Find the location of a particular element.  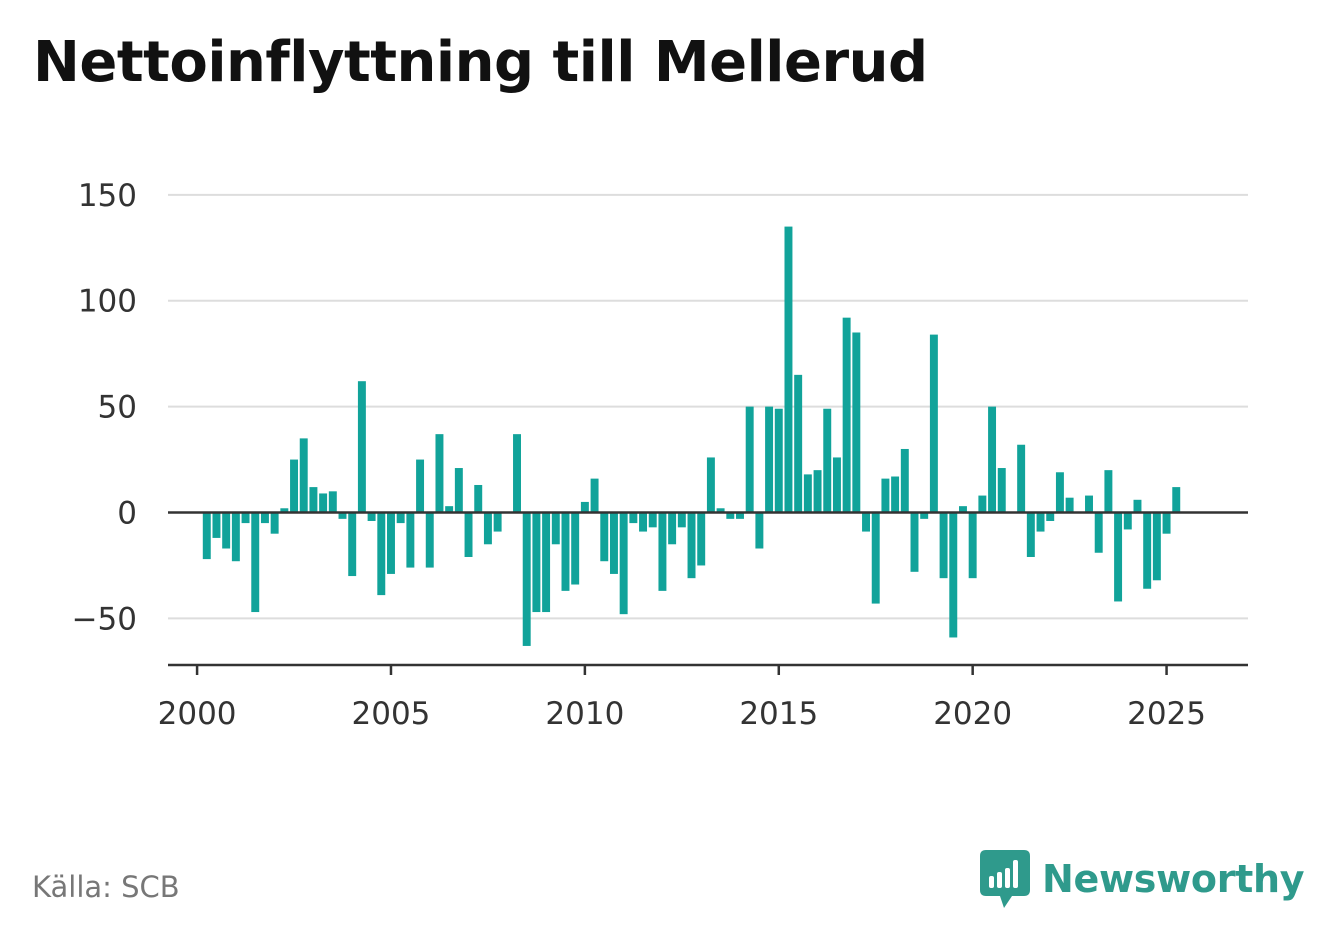

x-tick-label: 2010 is located at coordinates (584, 714).